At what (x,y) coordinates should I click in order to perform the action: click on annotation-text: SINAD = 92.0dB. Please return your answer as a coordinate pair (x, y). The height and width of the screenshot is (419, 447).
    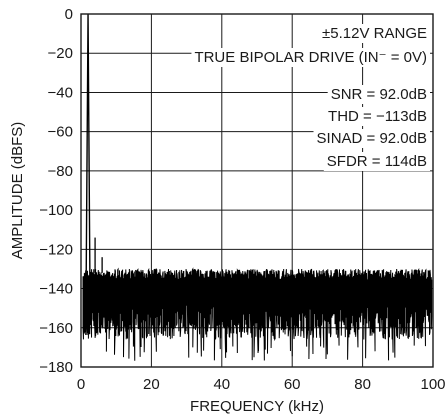
    Looking at the image, I should click on (372, 138).